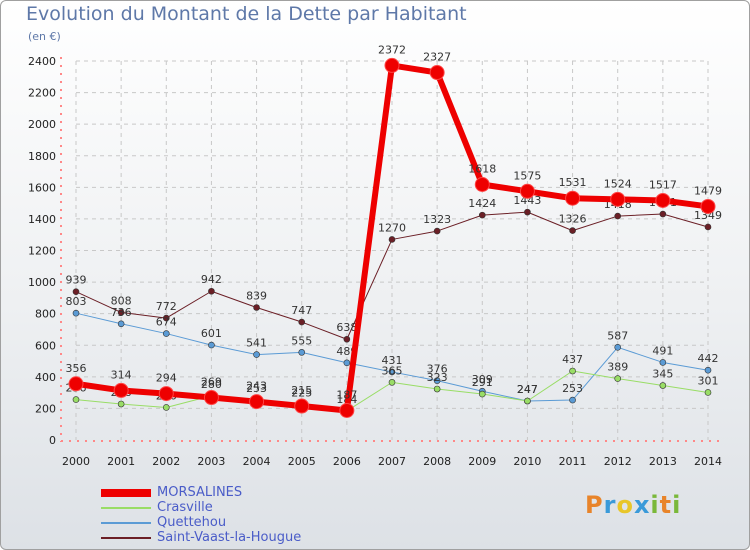 This screenshot has width=750, height=550. I want to click on x-tick-label: 2000, so click(76, 461).